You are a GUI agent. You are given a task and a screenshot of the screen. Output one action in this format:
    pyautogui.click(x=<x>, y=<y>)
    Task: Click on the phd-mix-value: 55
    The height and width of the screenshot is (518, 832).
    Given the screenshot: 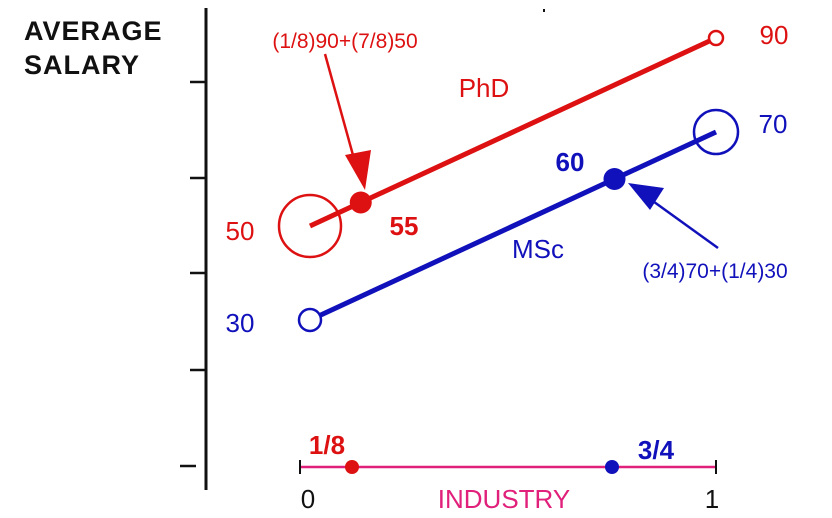 What is the action you would take?
    pyautogui.click(x=404, y=226)
    